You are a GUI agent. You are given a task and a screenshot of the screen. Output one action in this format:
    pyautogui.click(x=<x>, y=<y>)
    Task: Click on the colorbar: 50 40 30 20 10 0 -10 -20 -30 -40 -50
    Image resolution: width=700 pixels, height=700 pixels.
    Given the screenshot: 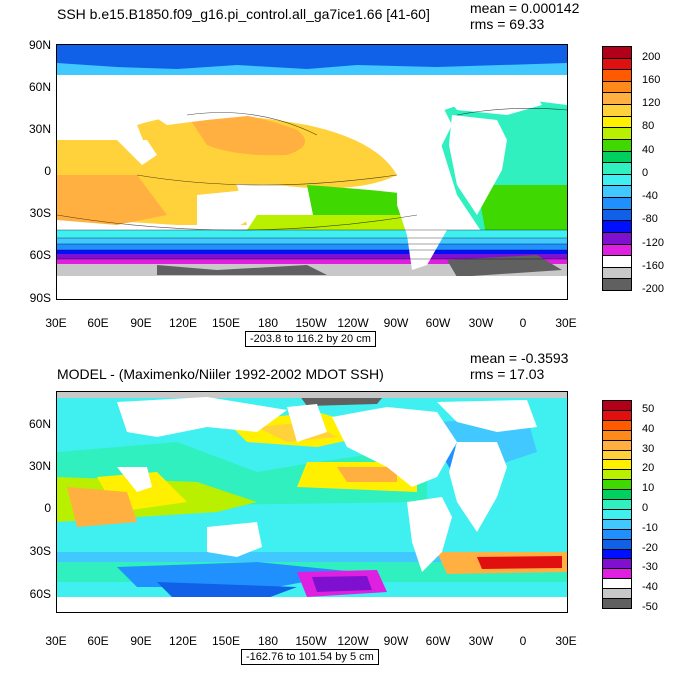 What is the action you would take?
    pyautogui.click(x=647, y=506)
    